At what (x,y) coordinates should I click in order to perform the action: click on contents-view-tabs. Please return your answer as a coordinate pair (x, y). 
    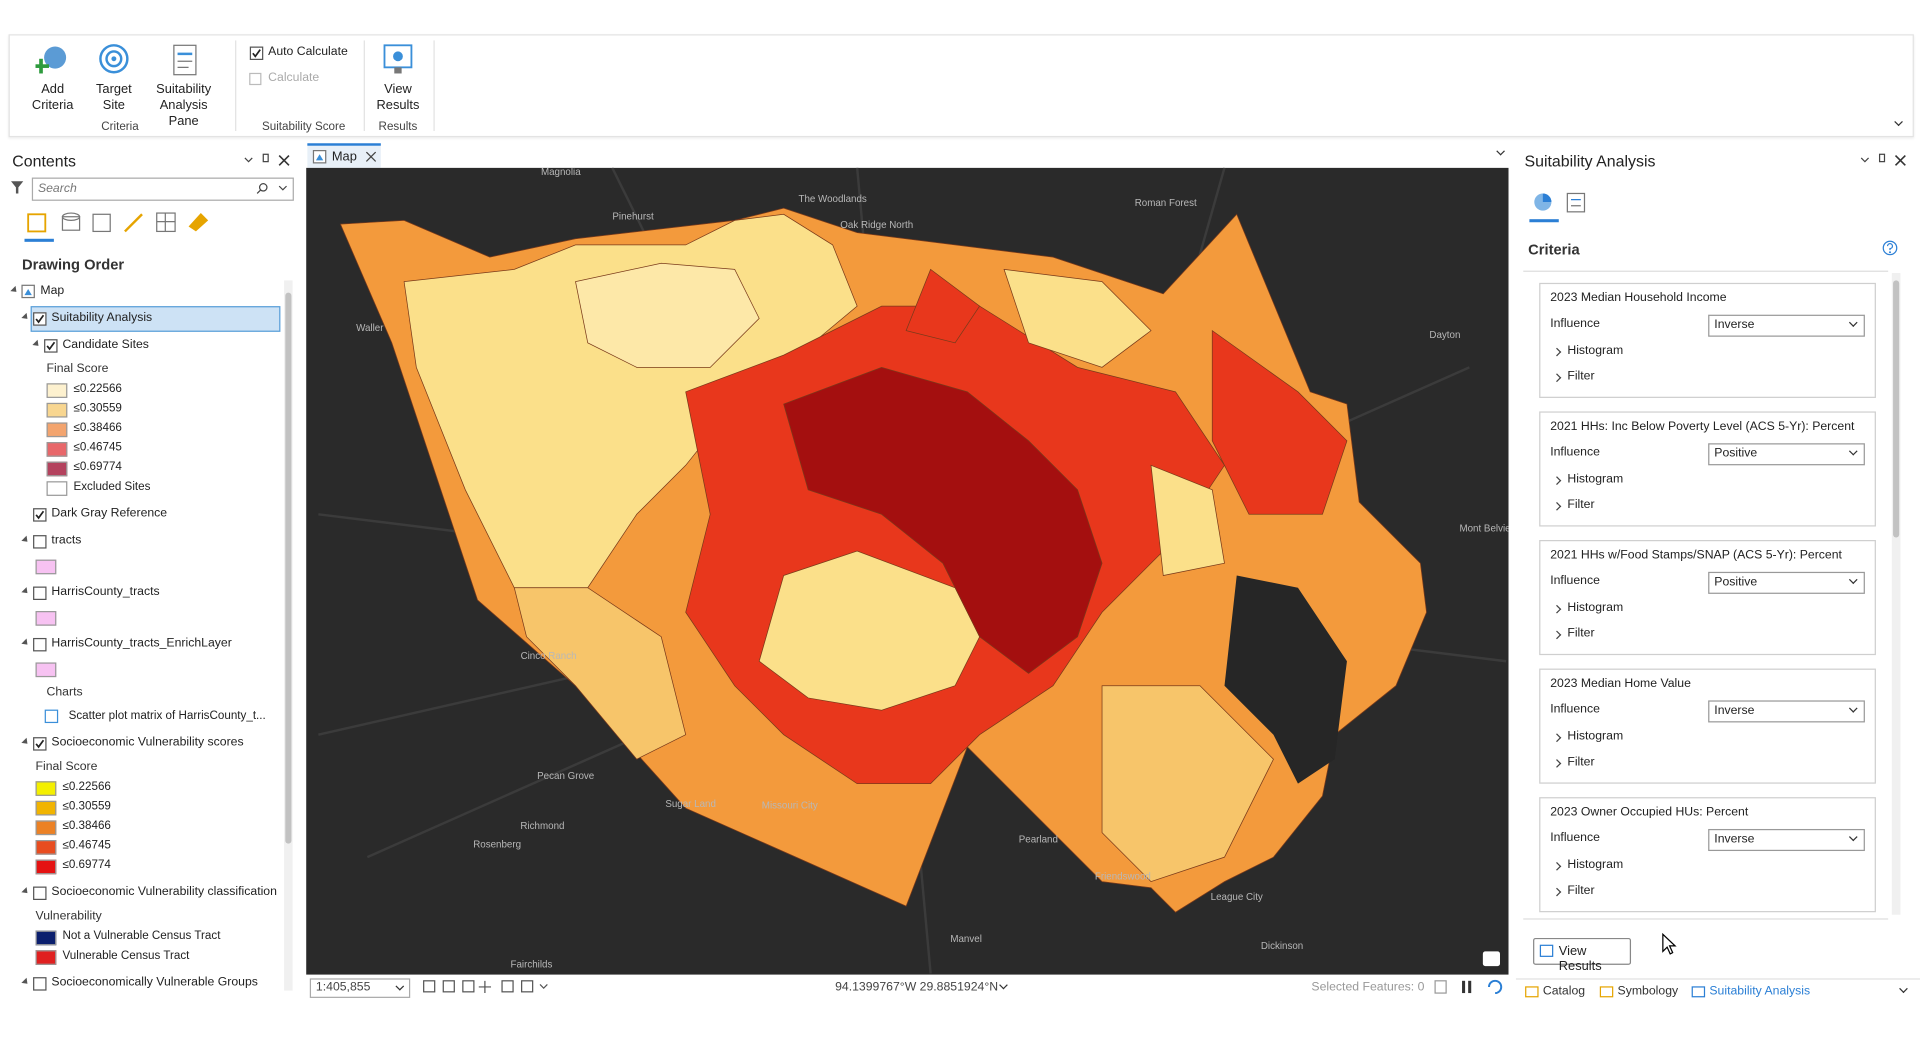
    Looking at the image, I should click on (122, 226).